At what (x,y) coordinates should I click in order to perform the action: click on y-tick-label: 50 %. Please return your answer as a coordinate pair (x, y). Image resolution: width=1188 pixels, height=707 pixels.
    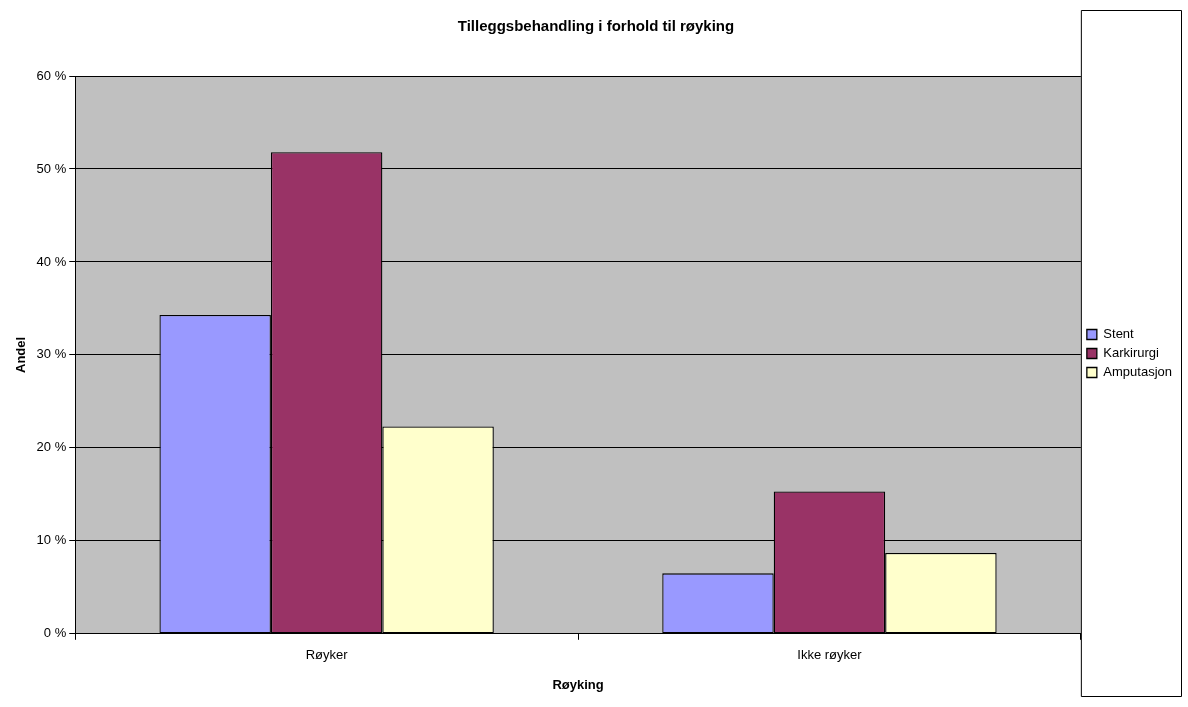
    Looking at the image, I should click on (51, 168).